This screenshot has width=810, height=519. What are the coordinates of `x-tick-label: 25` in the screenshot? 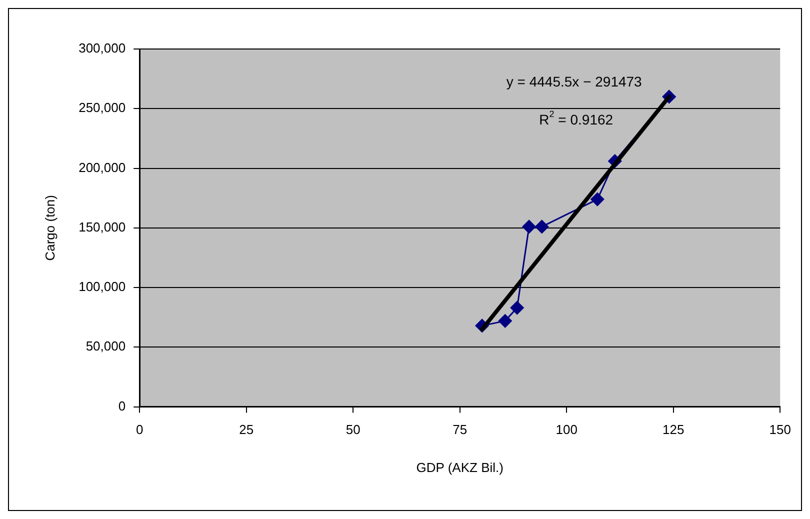 It's located at (246, 430).